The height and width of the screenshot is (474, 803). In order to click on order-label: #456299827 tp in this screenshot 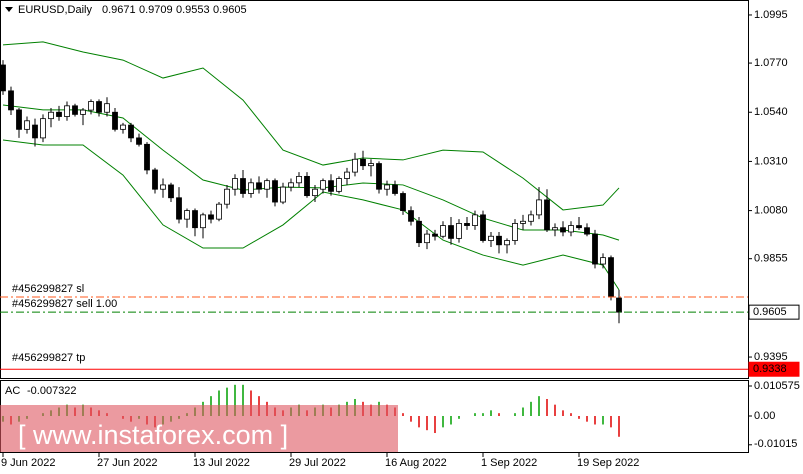, I will do `click(48, 358)`.